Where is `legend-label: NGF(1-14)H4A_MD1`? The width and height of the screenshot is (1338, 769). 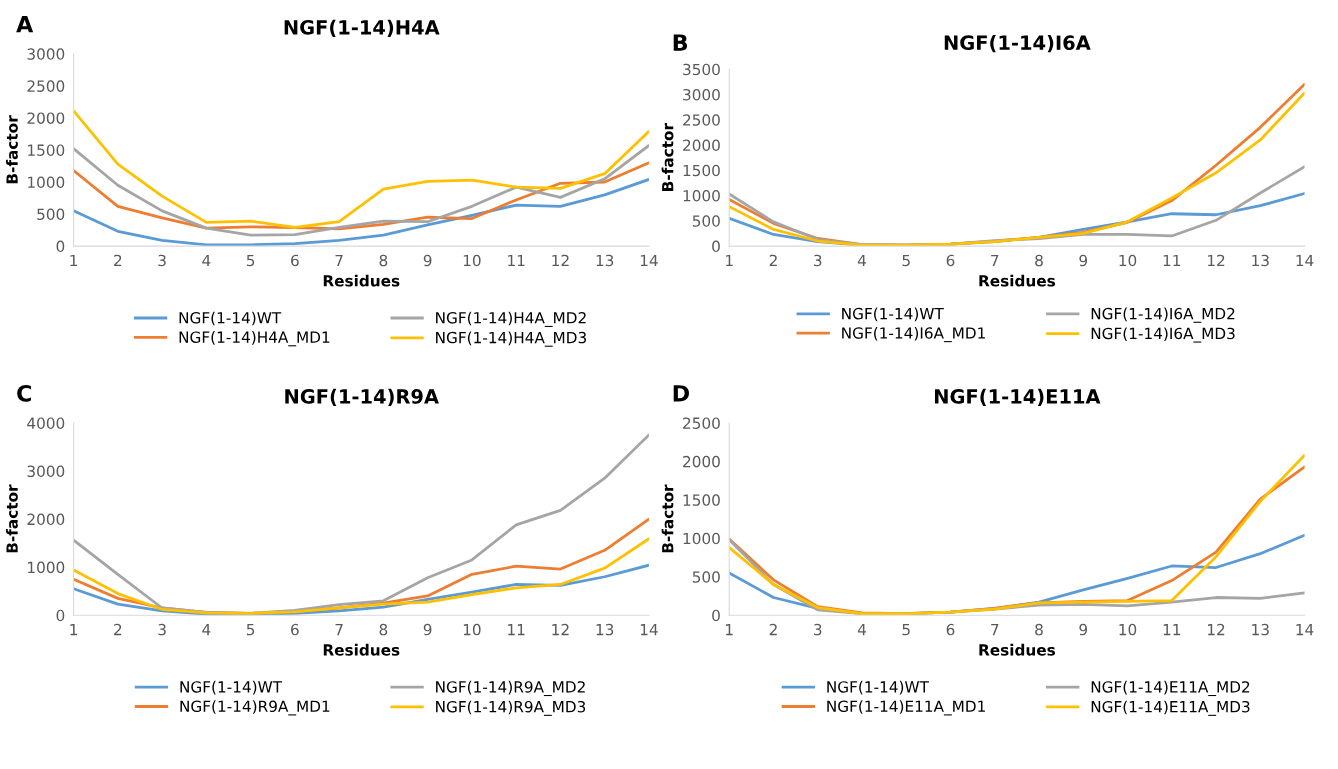
legend-label: NGF(1-14)H4A_MD1 is located at coordinates (254, 339).